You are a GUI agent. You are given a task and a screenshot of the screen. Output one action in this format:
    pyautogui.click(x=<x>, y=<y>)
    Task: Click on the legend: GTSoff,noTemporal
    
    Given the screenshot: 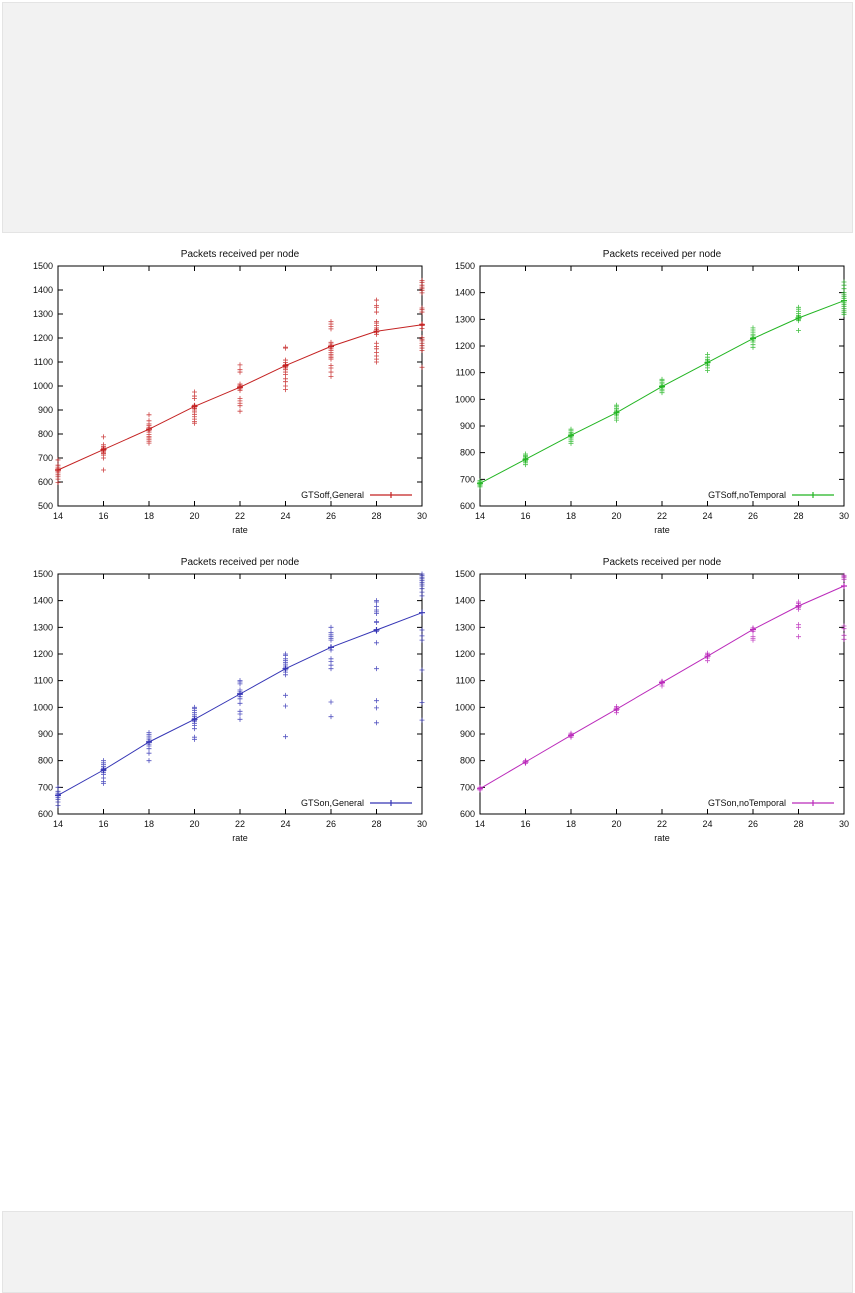 What is the action you would take?
    pyautogui.click(x=771, y=495)
    